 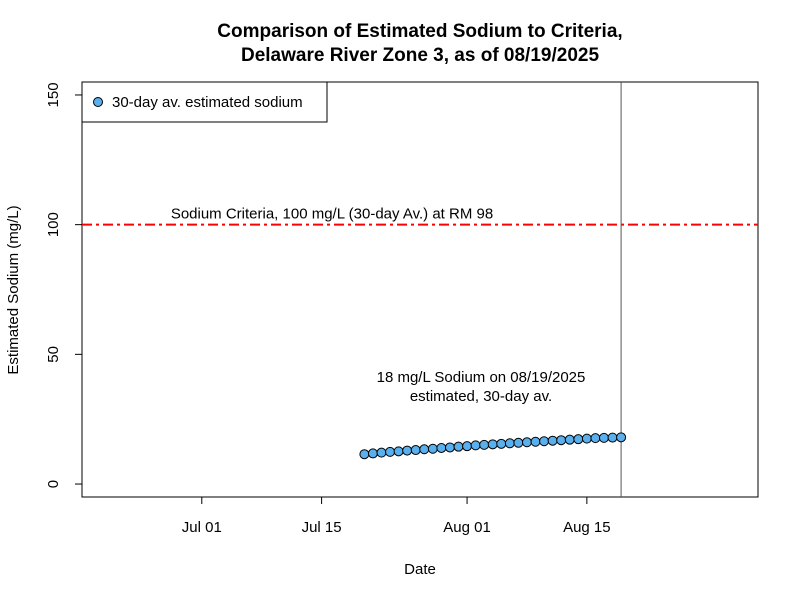 What do you see at coordinates (481, 396) in the screenshot?
I see `annotation-line2: estimated, 30-day av.` at bounding box center [481, 396].